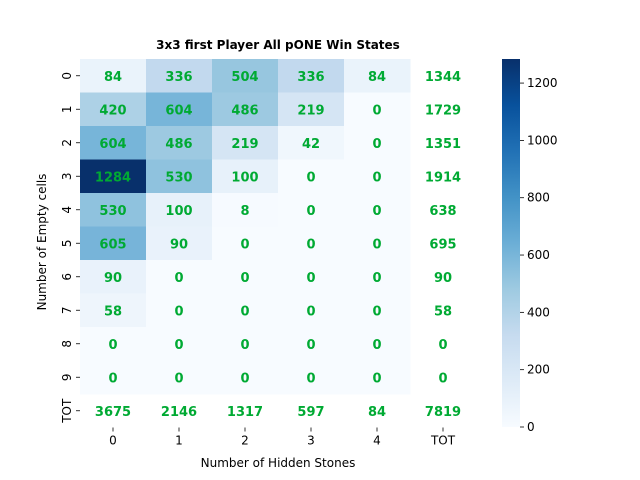 Image resolution: width=640 pixels, height=480 pixels. I want to click on cell-value-label: 8, so click(244, 211).